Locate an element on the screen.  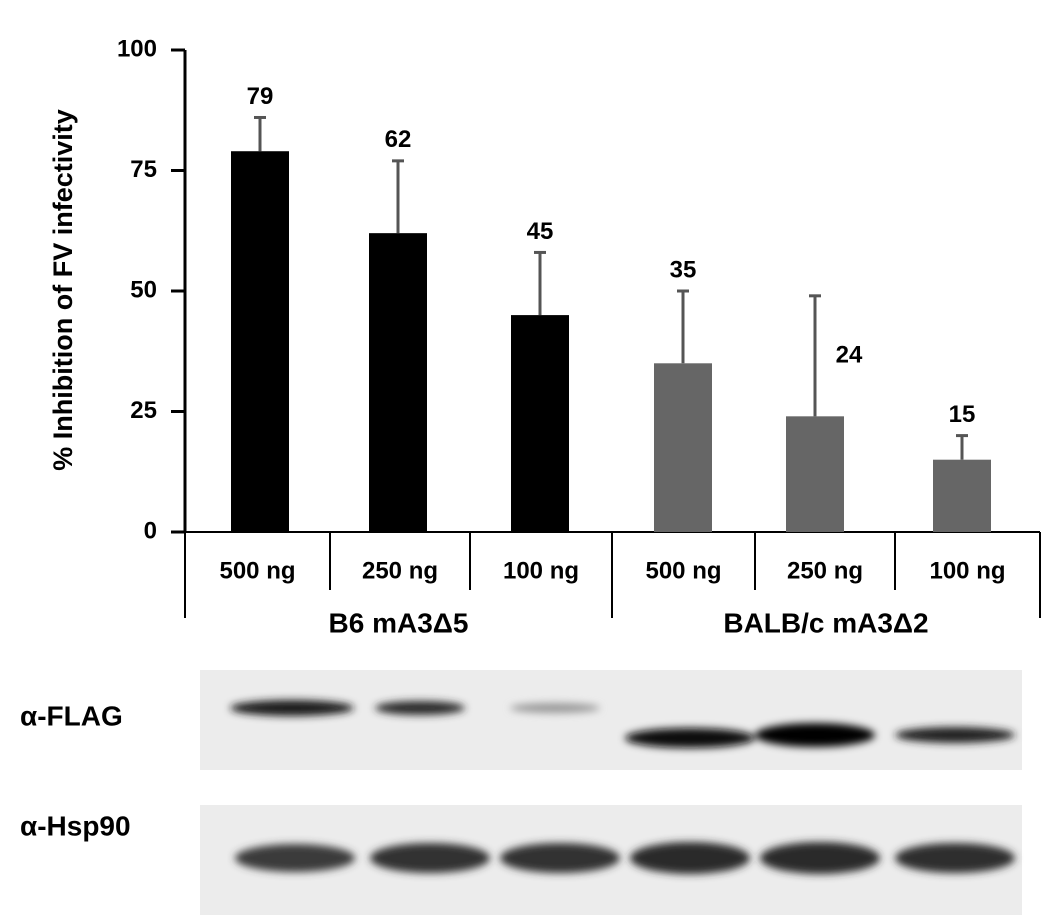
y-tick-label: 50 is located at coordinates (143, 289).